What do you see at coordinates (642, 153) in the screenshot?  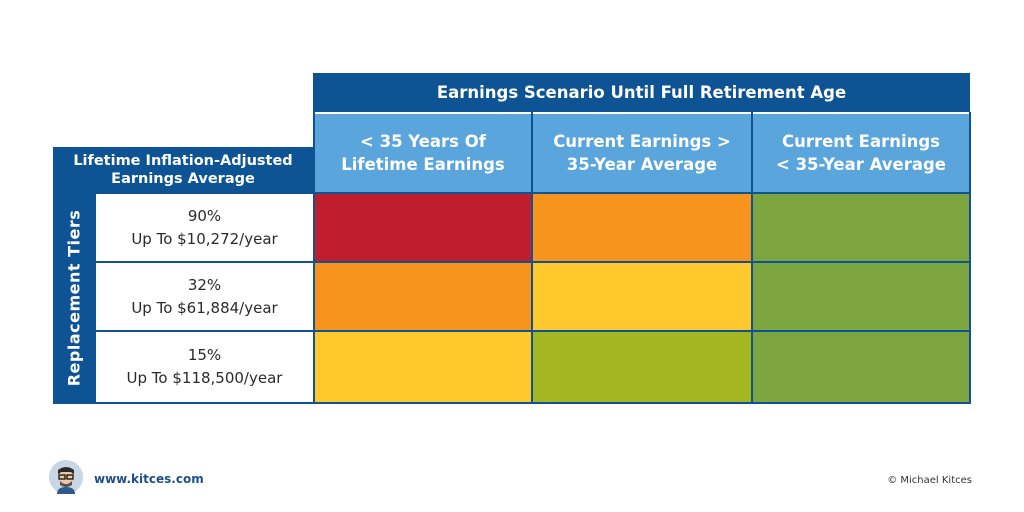 I see `column-header-2: Current Earnings > 35-Year Average` at bounding box center [642, 153].